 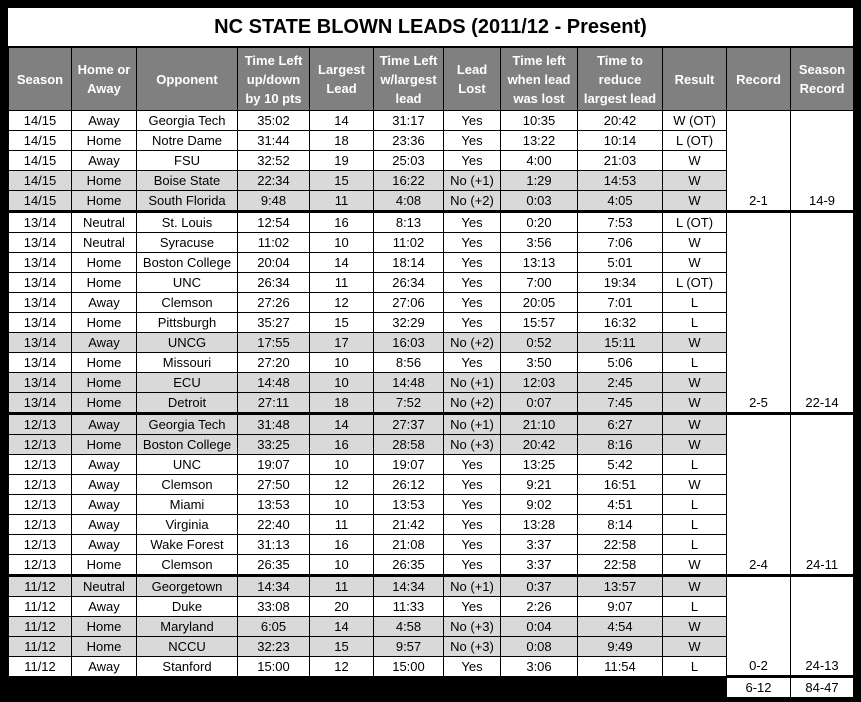 I want to click on cell-time-left-lead-lost: 3:06, so click(x=539, y=666).